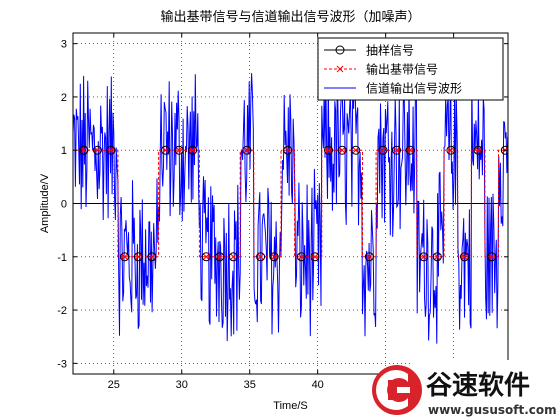 This screenshot has width=560, height=420. I want to click on y-tick-label: 1, so click(64, 151).